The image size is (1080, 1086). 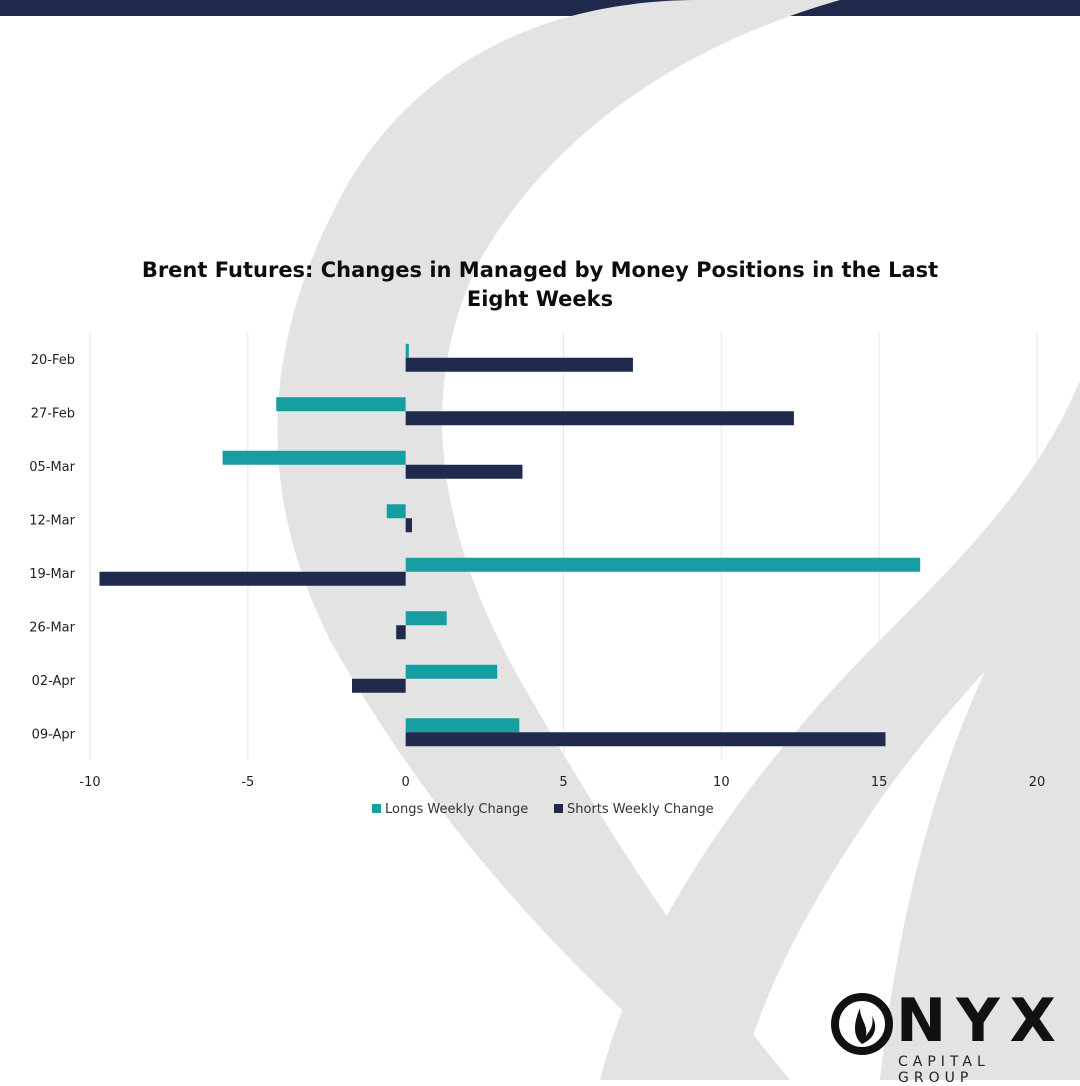 I want to click on x-tick-label: 0, so click(x=406, y=782).